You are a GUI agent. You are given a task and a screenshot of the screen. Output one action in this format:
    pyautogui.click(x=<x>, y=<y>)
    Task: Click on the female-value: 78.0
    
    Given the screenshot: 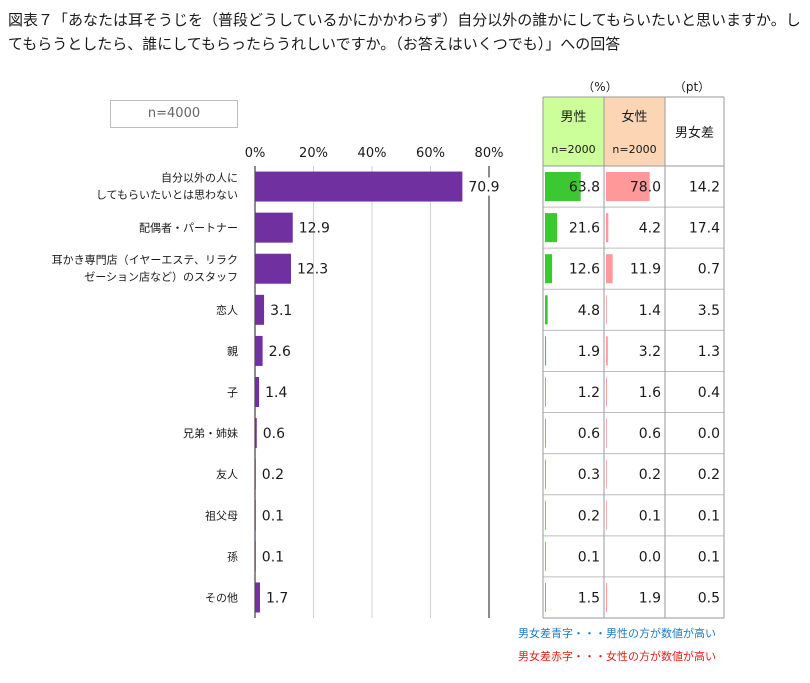 What is the action you would take?
    pyautogui.click(x=645, y=188)
    